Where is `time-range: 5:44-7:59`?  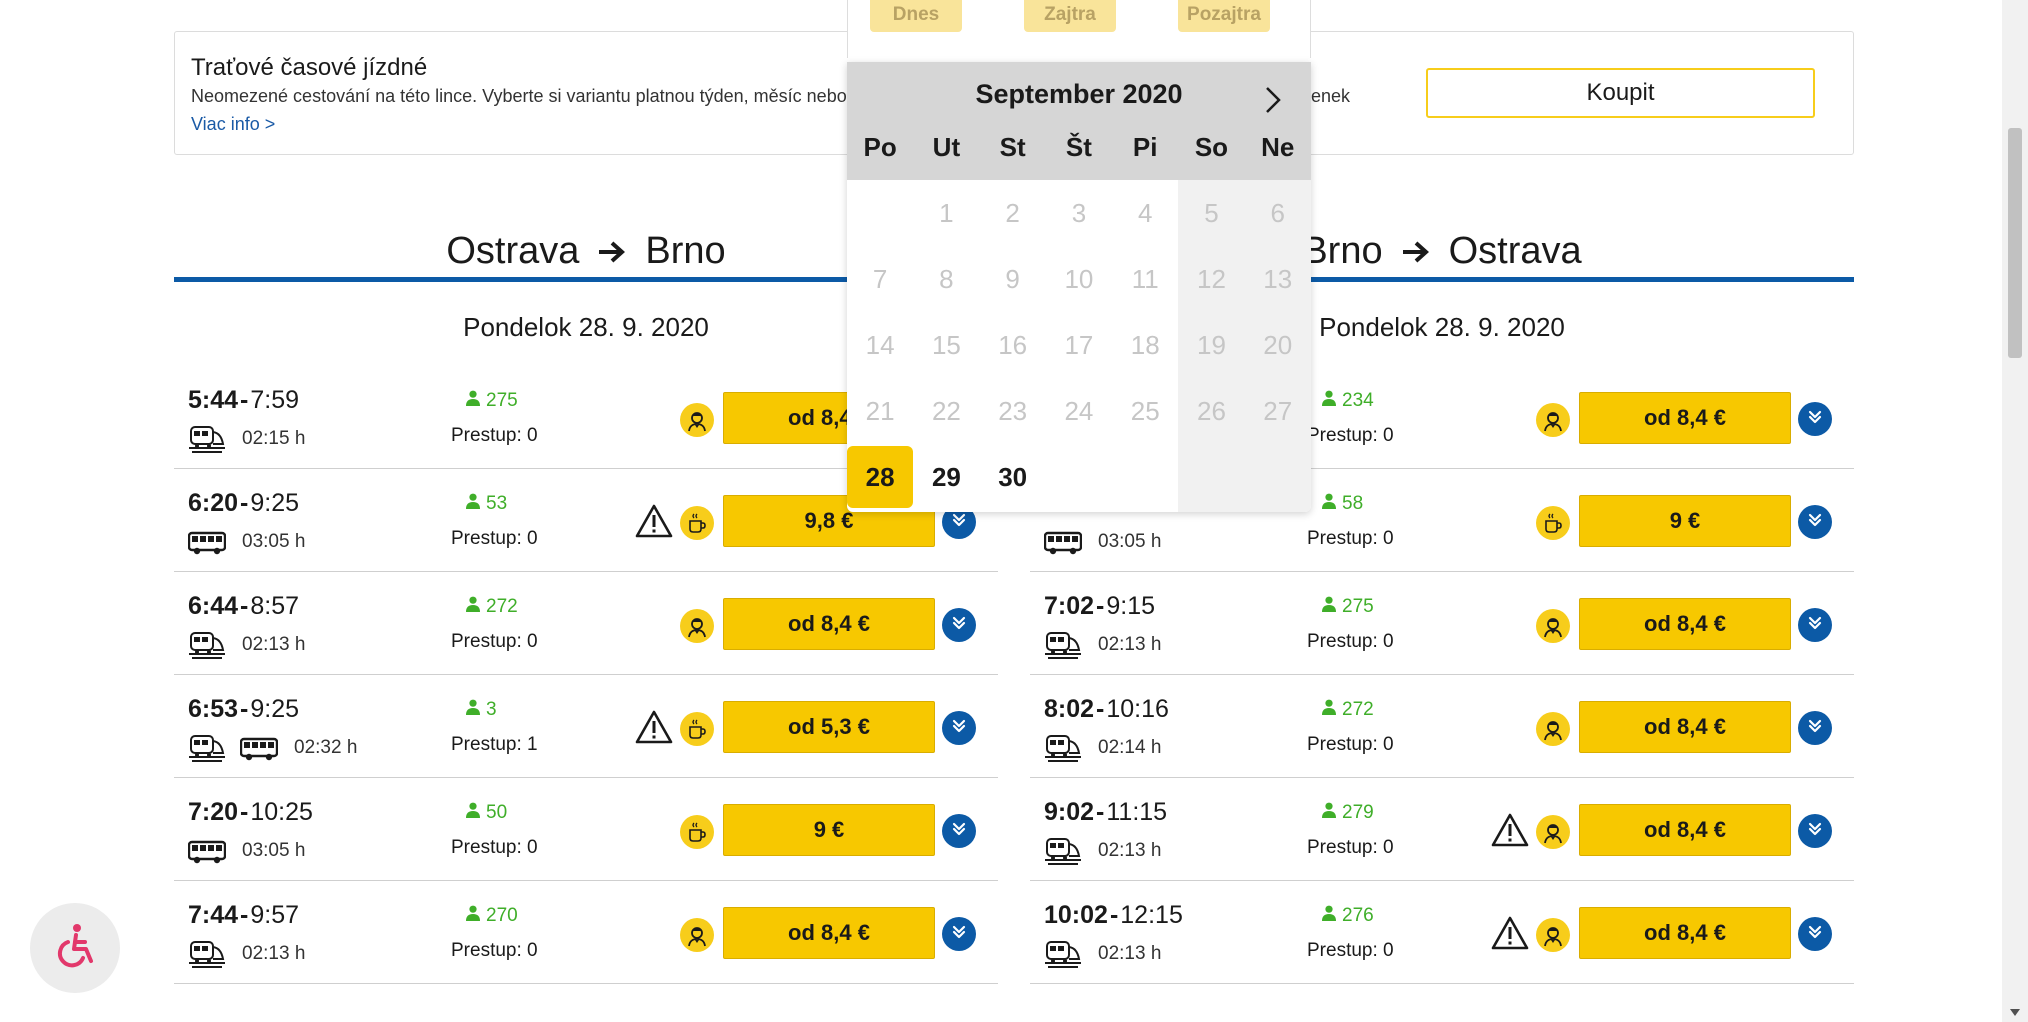
time-range: 5:44-7:59 is located at coordinates (243, 400).